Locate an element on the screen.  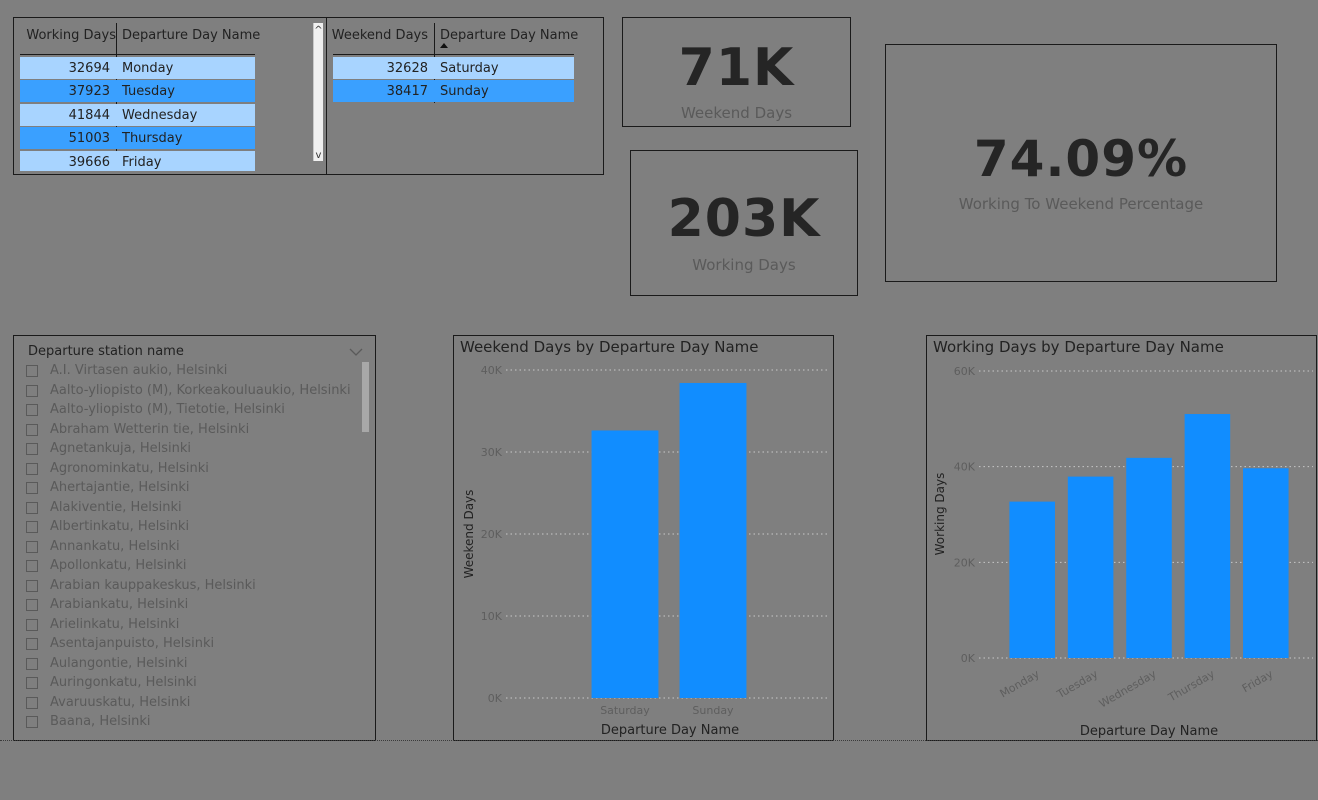
y-tick-label: 10K is located at coordinates (492, 616).